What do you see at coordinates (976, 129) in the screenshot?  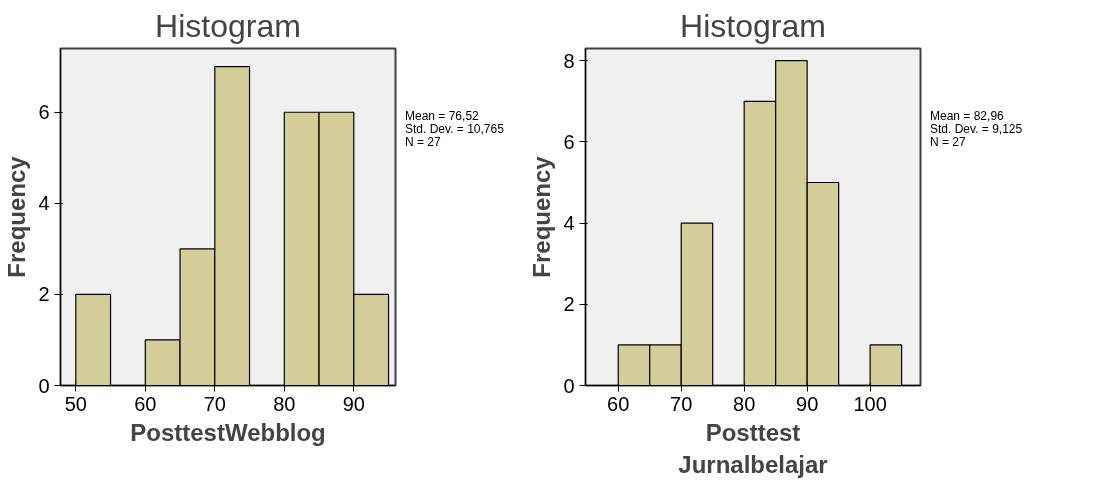 I see `text: Std. Dev. = 9,125` at bounding box center [976, 129].